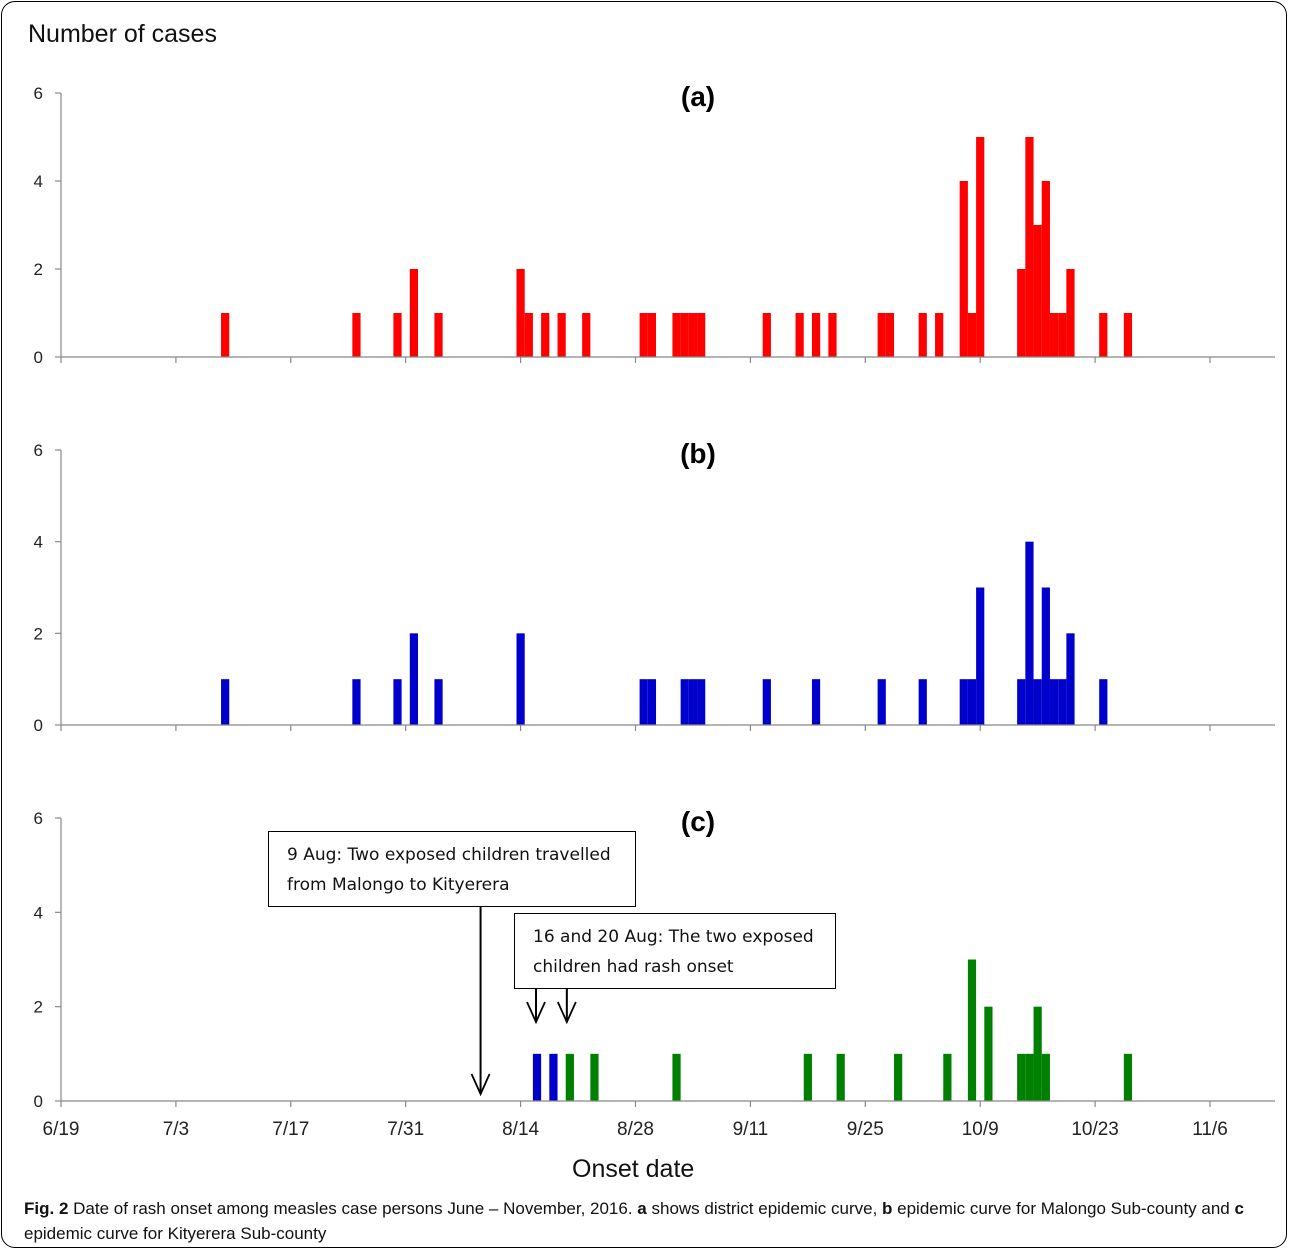 The image size is (1290, 1251). Describe the element at coordinates (635, 1129) in the screenshot. I see `x-tick-label: 8/28` at that location.